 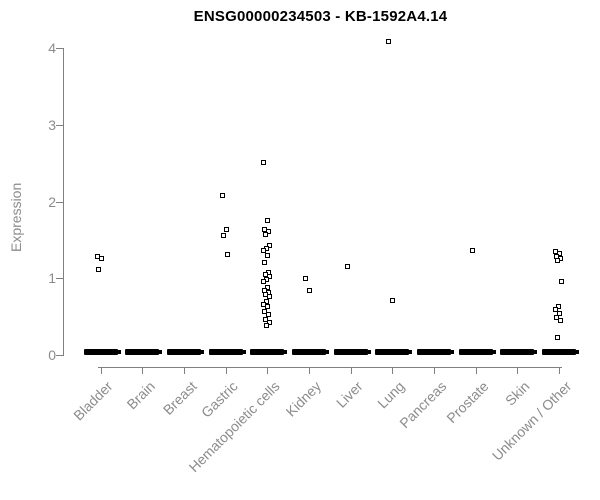 I want to click on x-tick-label: Bladder, so click(x=93, y=401).